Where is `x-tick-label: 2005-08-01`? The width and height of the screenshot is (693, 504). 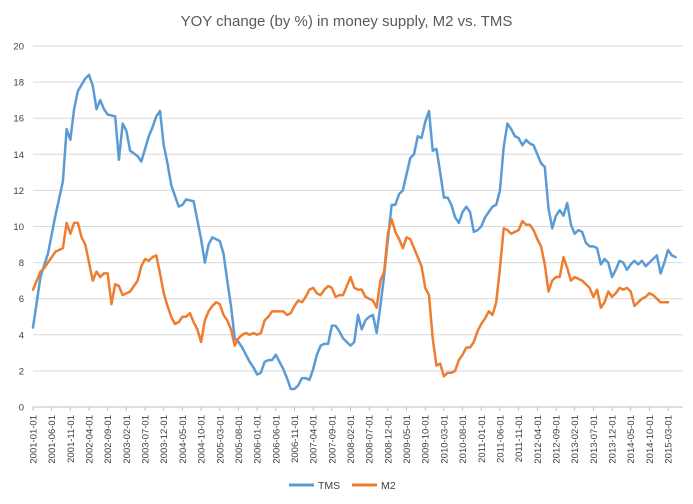
x-tick-label: 2005-08-01 is located at coordinates (239, 439).